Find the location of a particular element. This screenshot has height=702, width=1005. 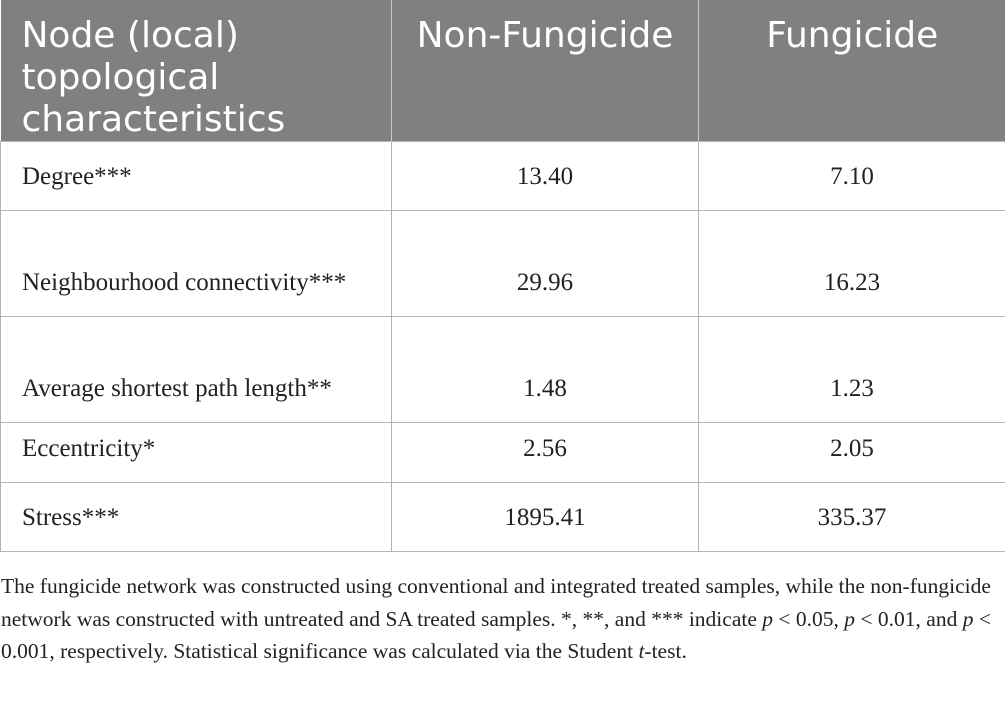

header-non-fungicide: Non-Fungicide is located at coordinates (545, 71).